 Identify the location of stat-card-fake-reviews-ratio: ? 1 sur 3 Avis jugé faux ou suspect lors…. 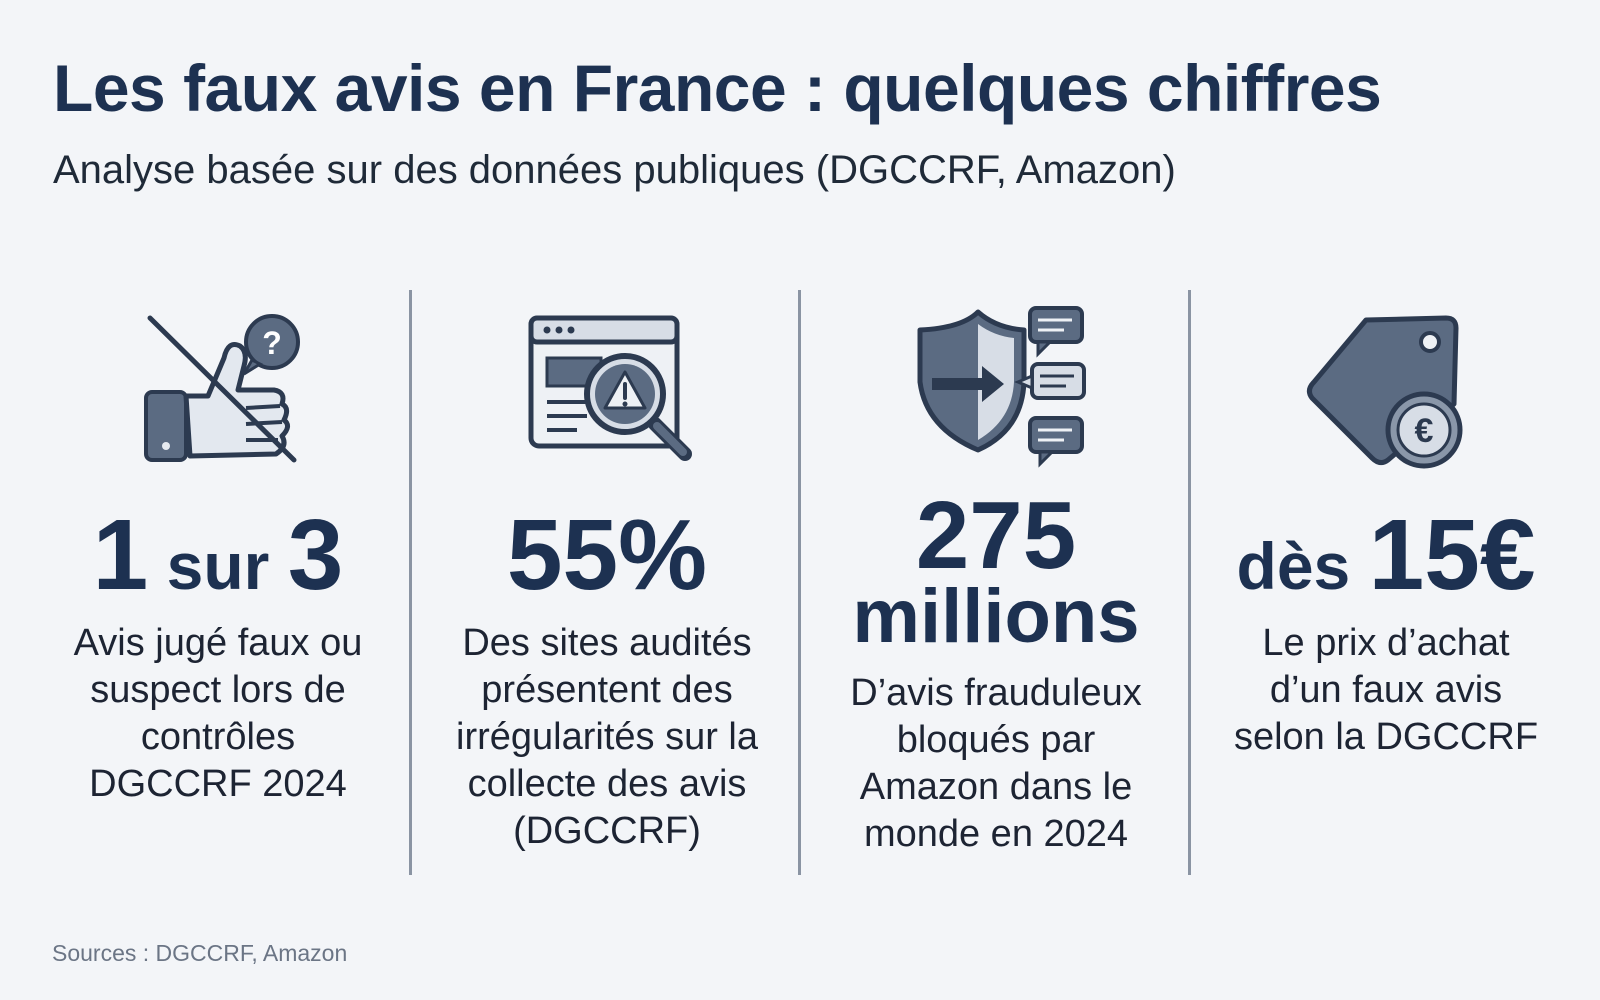
(218, 590).